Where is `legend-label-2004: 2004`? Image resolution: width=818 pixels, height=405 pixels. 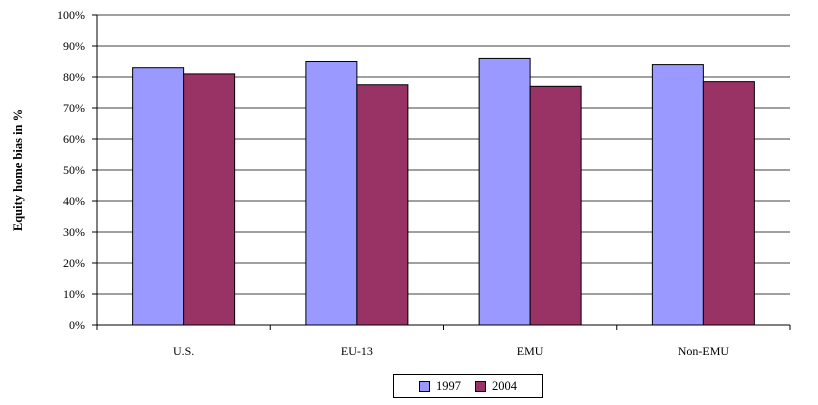
legend-label-2004: 2004 is located at coordinates (504, 385).